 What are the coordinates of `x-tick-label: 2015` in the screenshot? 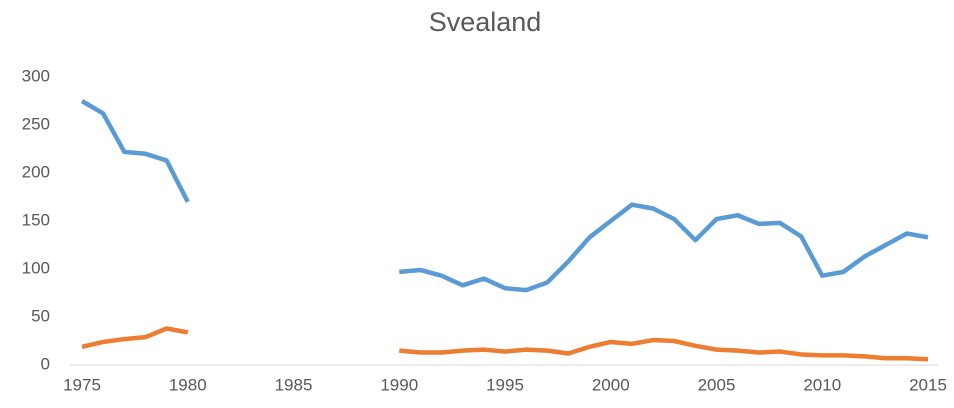 It's located at (928, 384).